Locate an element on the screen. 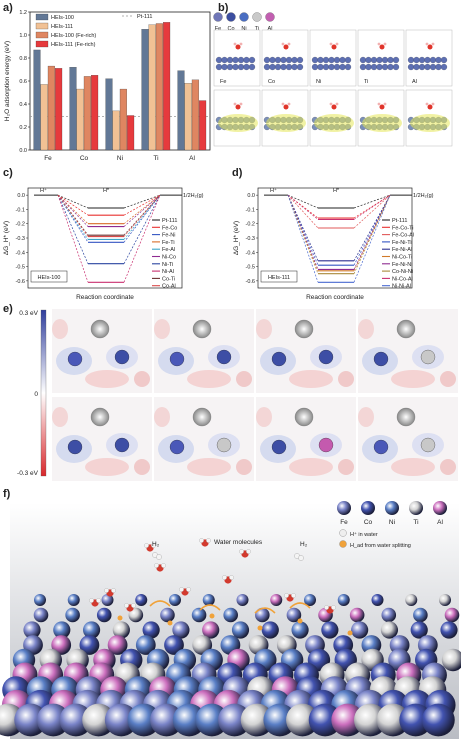 The width and height of the screenshot is (461, 739). state-label: H⁺ is located at coordinates (43, 190).